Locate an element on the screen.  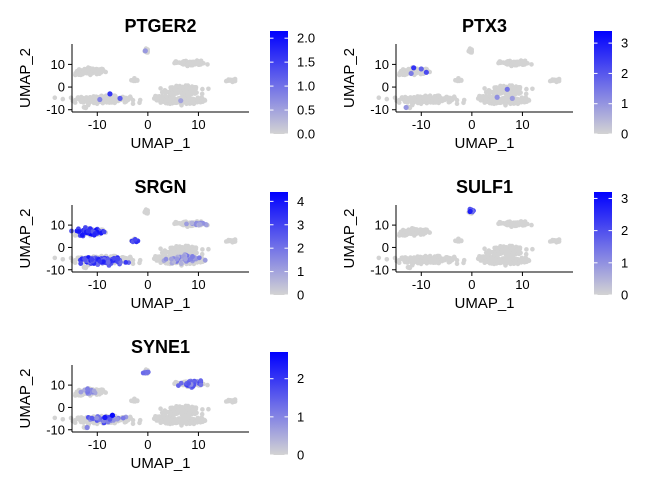
x-axis-label: UMAP_1 is located at coordinates (160, 303).